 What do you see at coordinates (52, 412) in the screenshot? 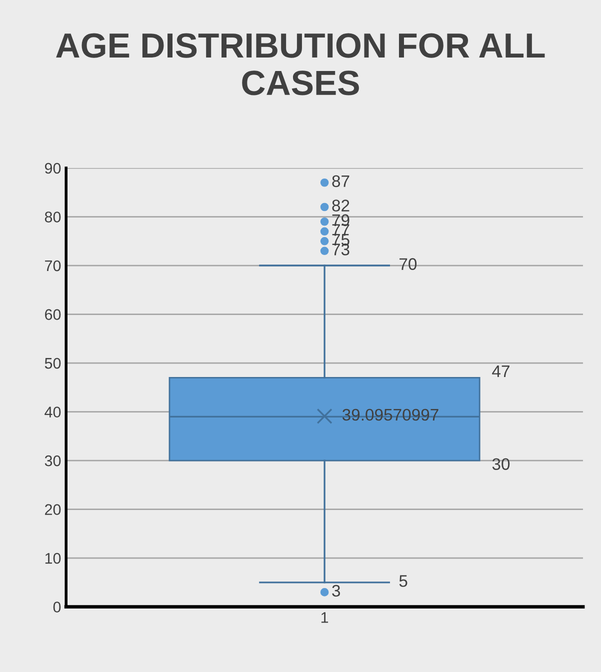
I see `y-tick-label: 40` at bounding box center [52, 412].